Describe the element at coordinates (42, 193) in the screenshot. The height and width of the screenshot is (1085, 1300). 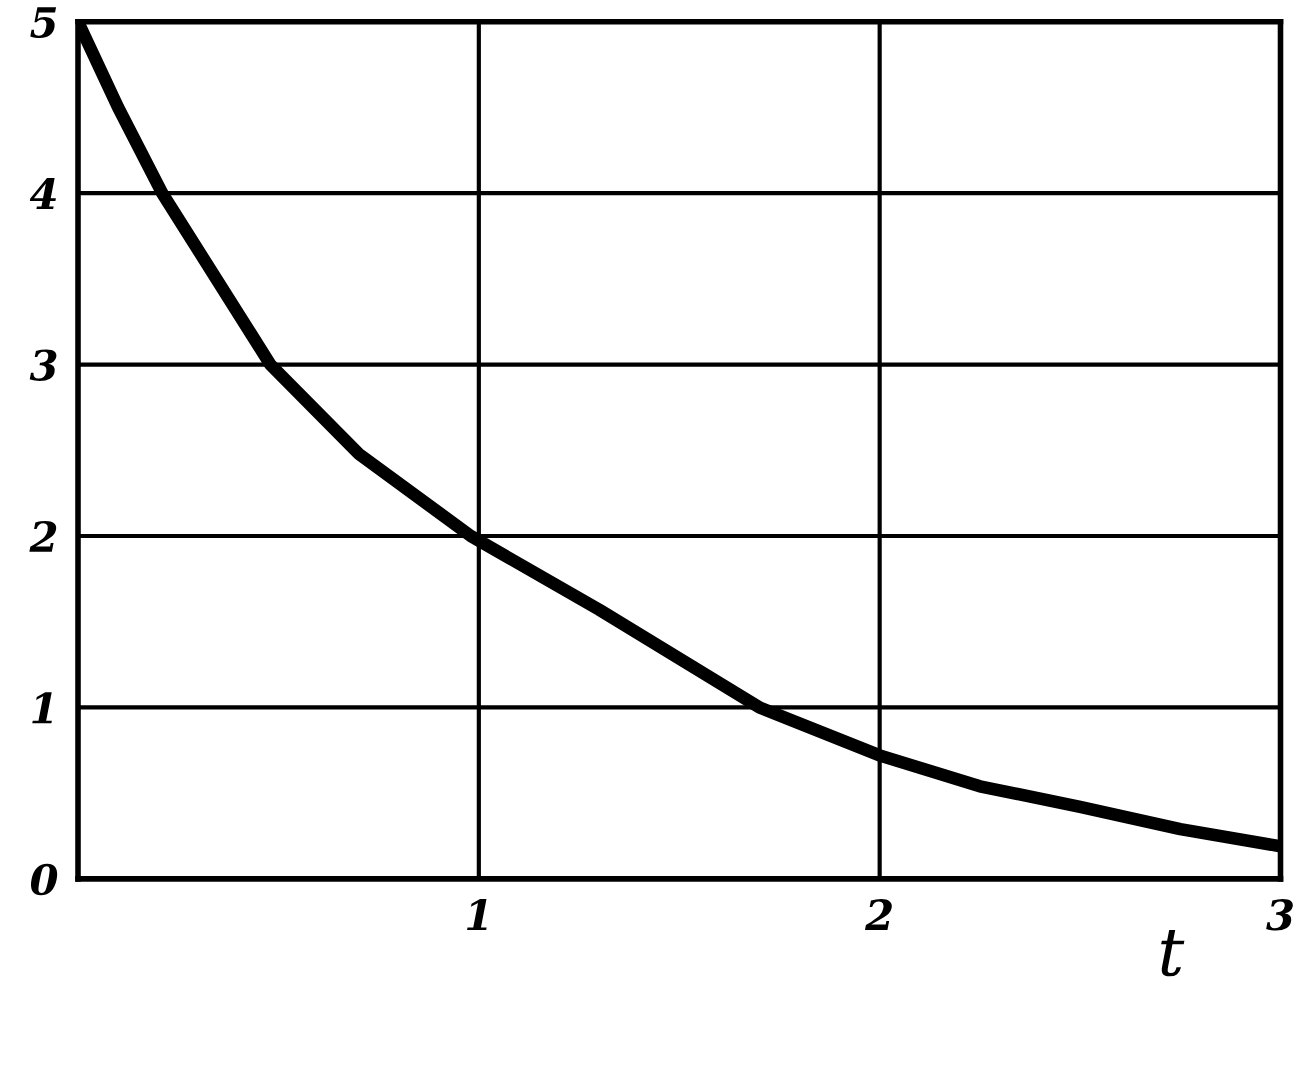
I see `y-tick-label: 4` at that location.